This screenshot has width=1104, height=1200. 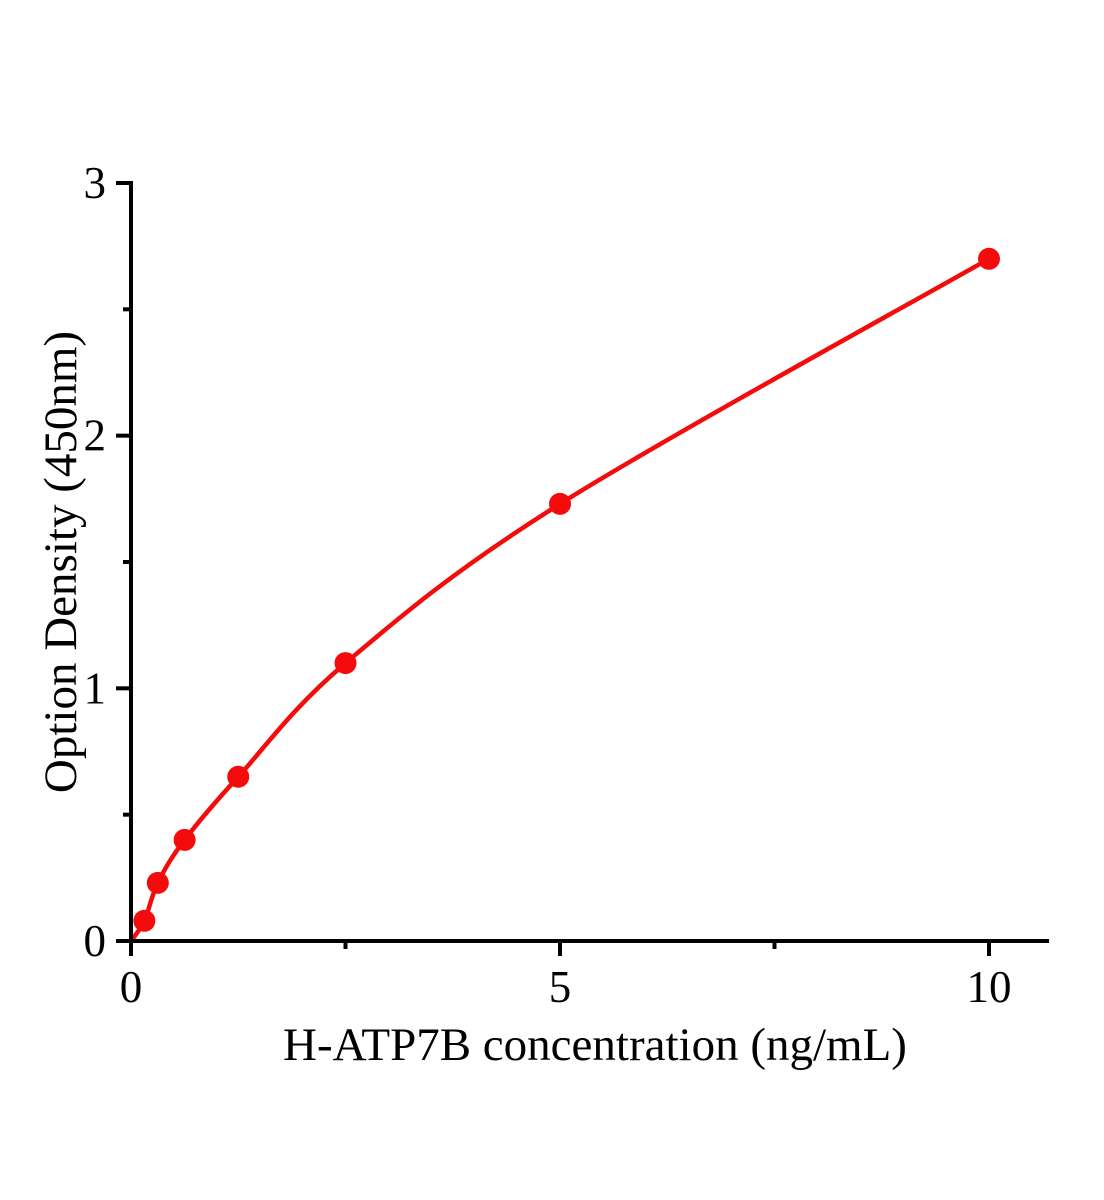 What do you see at coordinates (560, 987) in the screenshot?
I see `x-tick-label: 5` at bounding box center [560, 987].